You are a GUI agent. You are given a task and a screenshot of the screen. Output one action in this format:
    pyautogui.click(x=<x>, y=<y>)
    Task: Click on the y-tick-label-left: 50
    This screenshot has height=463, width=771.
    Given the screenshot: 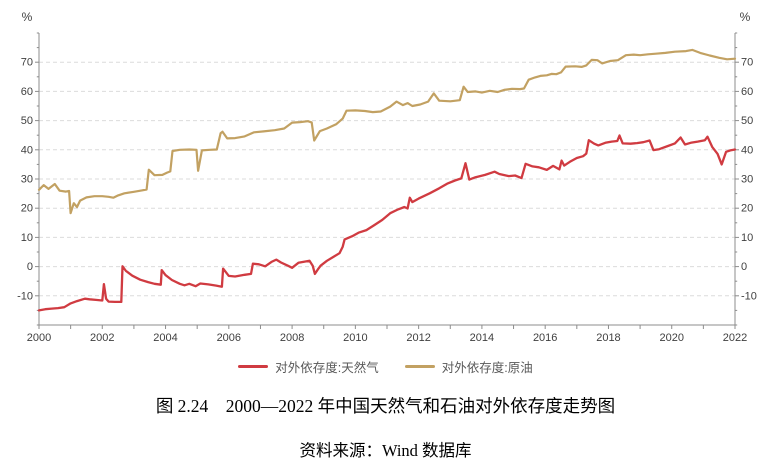 What is the action you would take?
    pyautogui.click(x=27, y=121)
    